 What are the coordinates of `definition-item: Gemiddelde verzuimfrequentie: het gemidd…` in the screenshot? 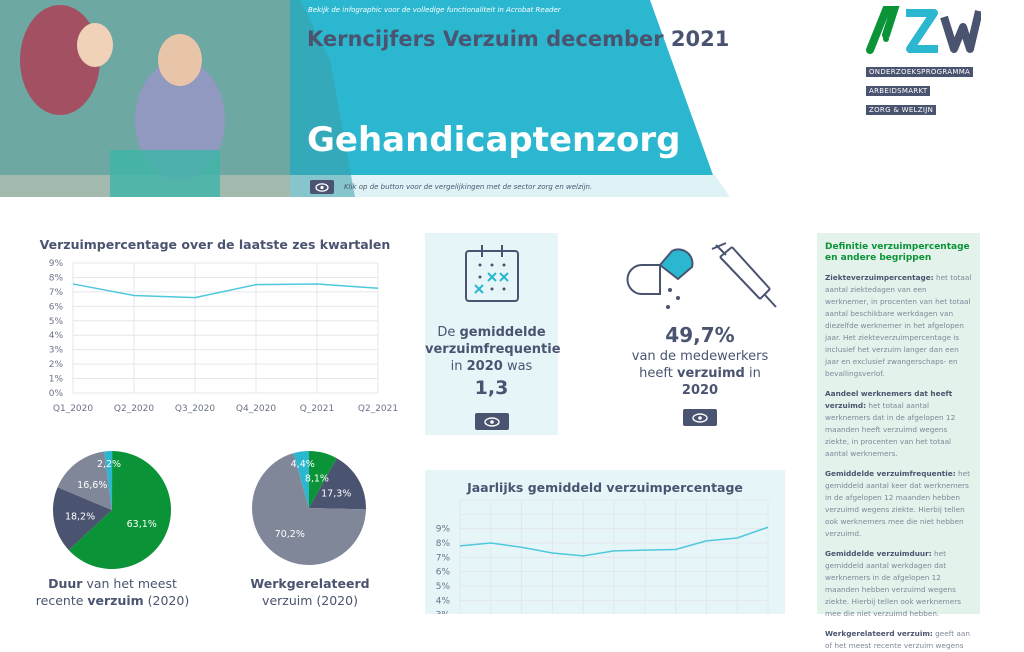 It's located at (898, 504).